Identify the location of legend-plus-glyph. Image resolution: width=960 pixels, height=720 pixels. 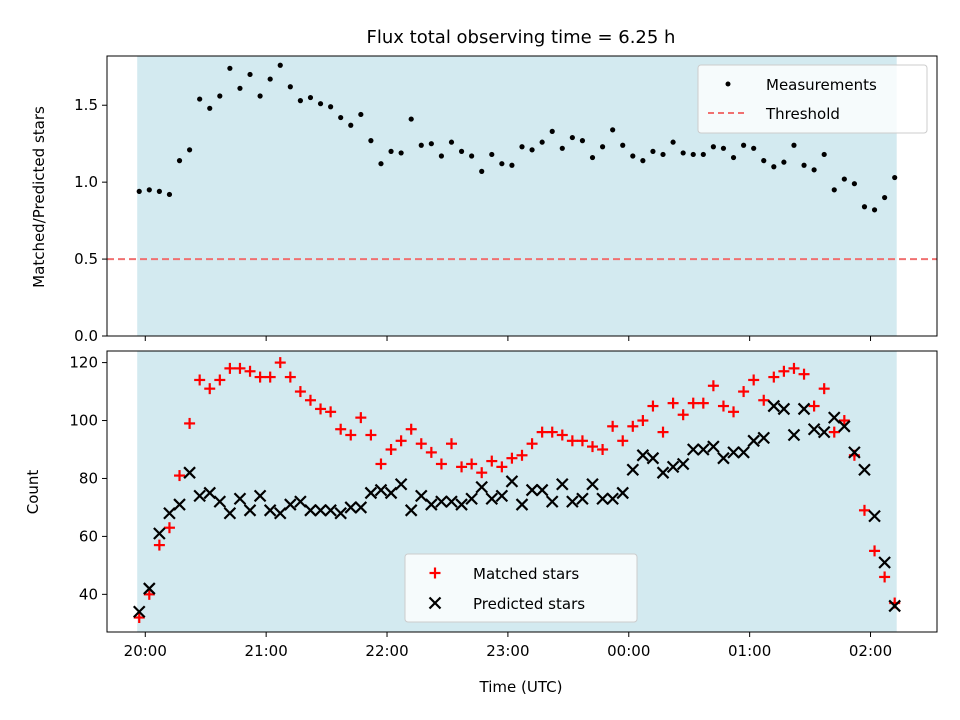
(435, 573).